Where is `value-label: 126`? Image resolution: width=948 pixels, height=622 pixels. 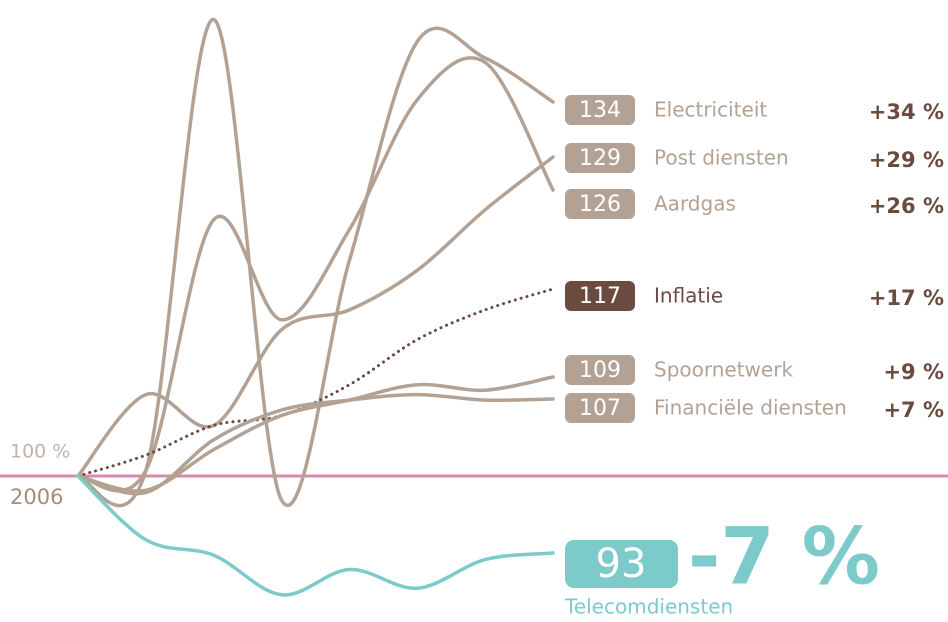
value-label: 126 is located at coordinates (600, 204).